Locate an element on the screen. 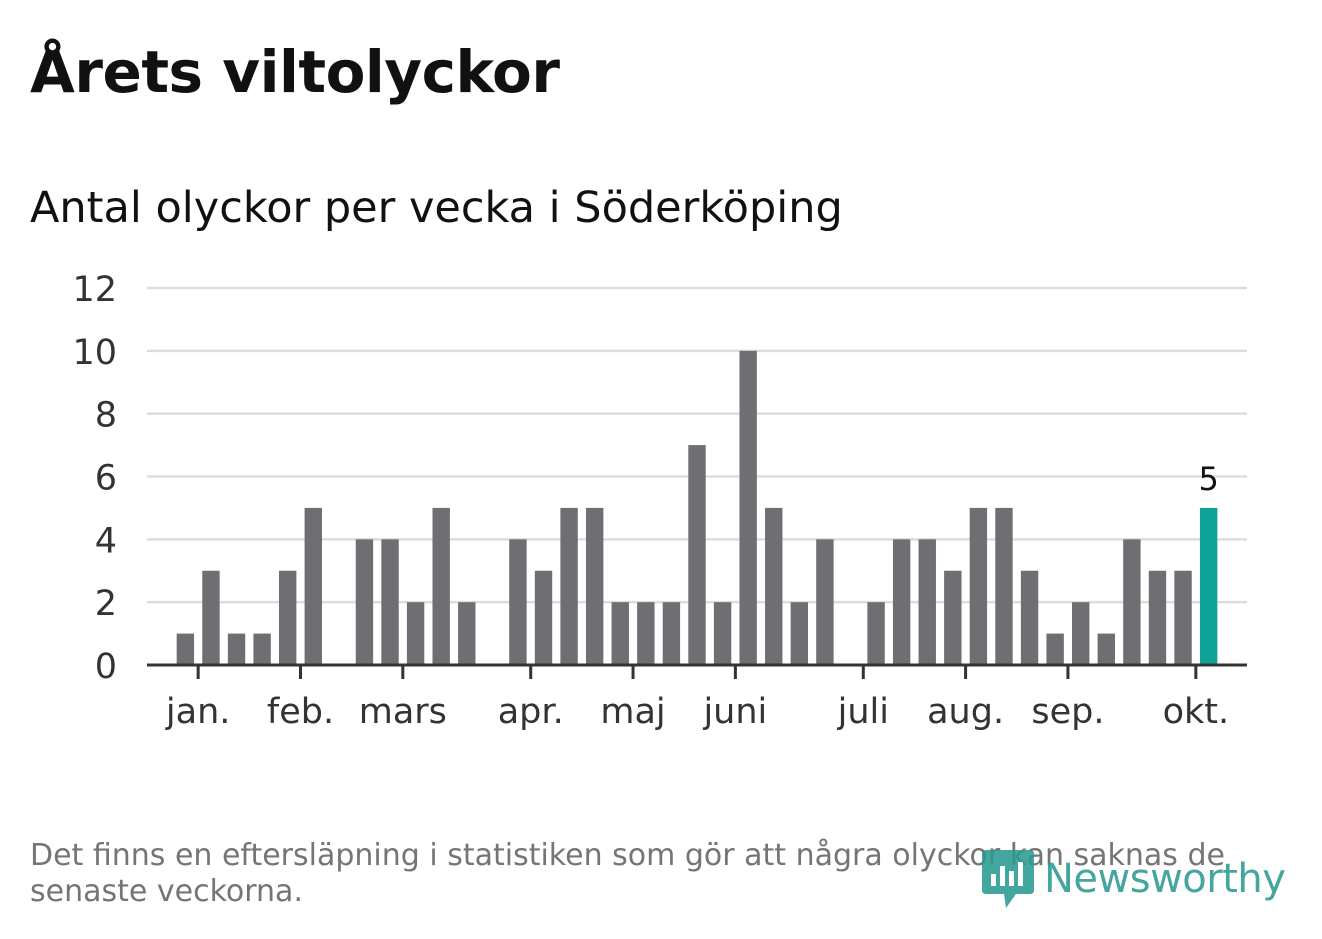  x-tick-label: mars is located at coordinates (403, 712).